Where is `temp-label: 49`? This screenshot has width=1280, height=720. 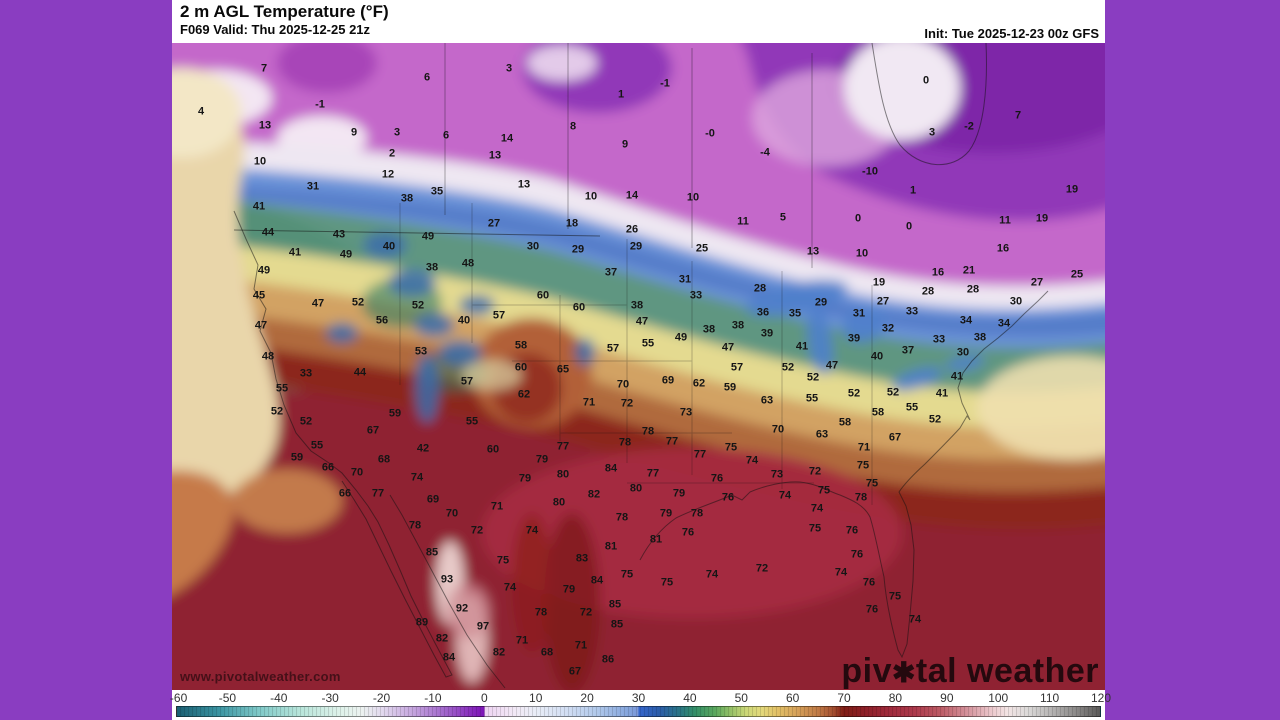 temp-label: 49 is located at coordinates (264, 270).